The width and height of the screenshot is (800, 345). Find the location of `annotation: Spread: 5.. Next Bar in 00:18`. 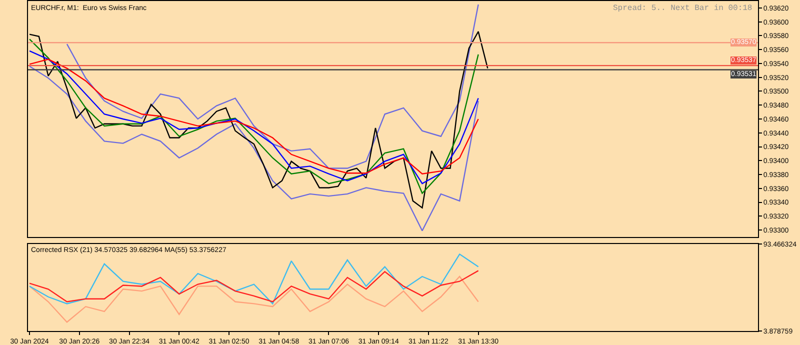

annotation: Spread: 5.. Next Bar in 00:18 is located at coordinates (682, 8).